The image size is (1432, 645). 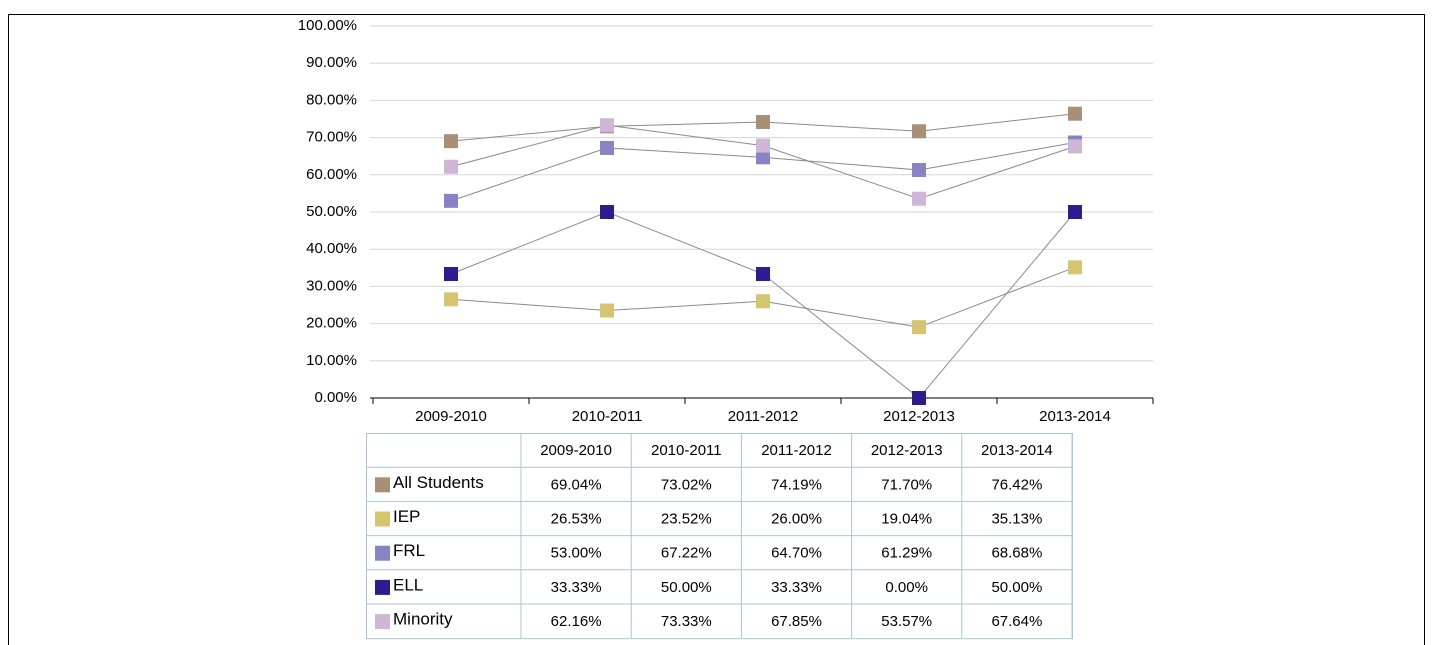 I want to click on legend-label: ELL, so click(x=408, y=584).